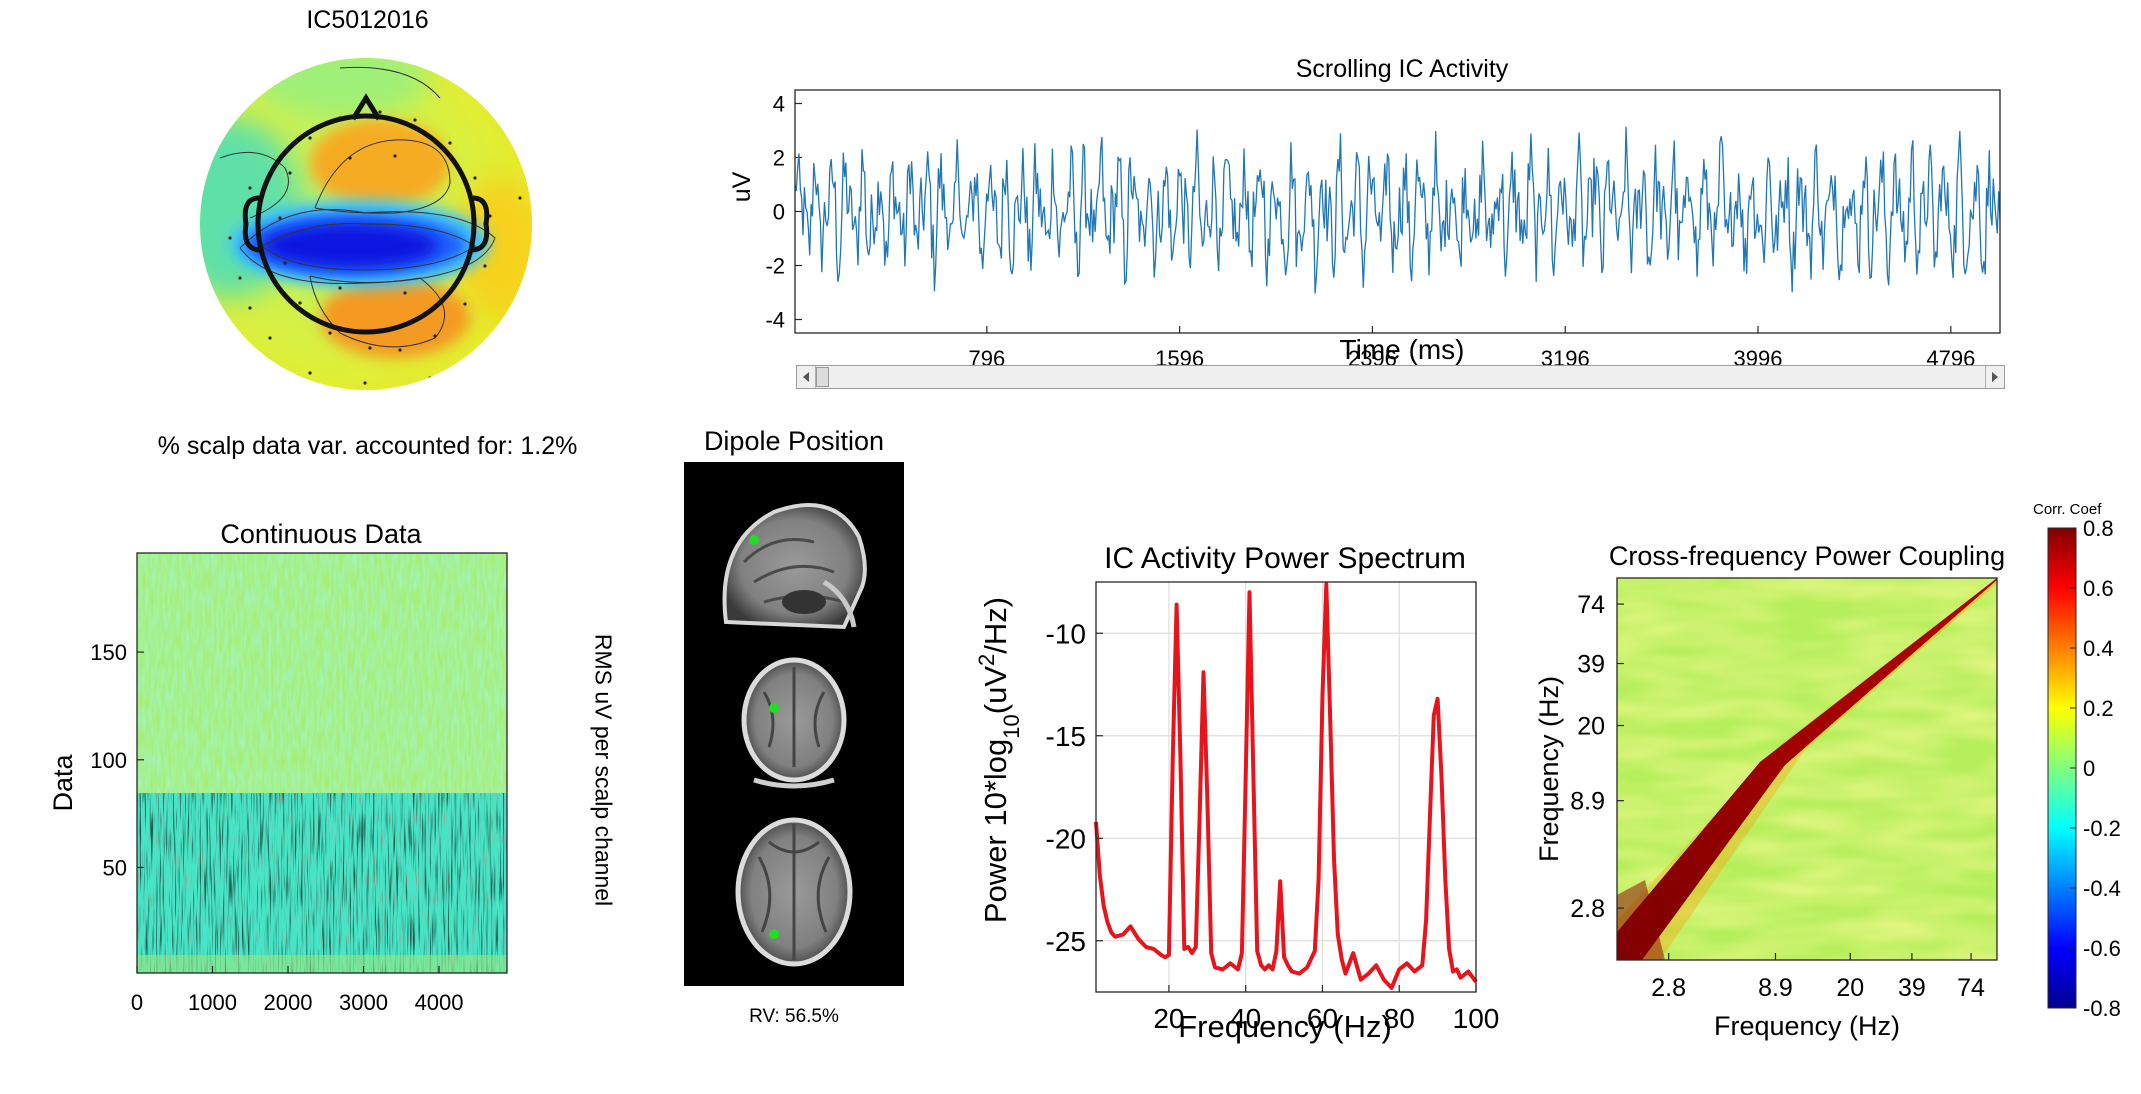  Describe the element at coordinates (1591, 605) in the screenshot. I see `y-tick-label: 74` at that location.